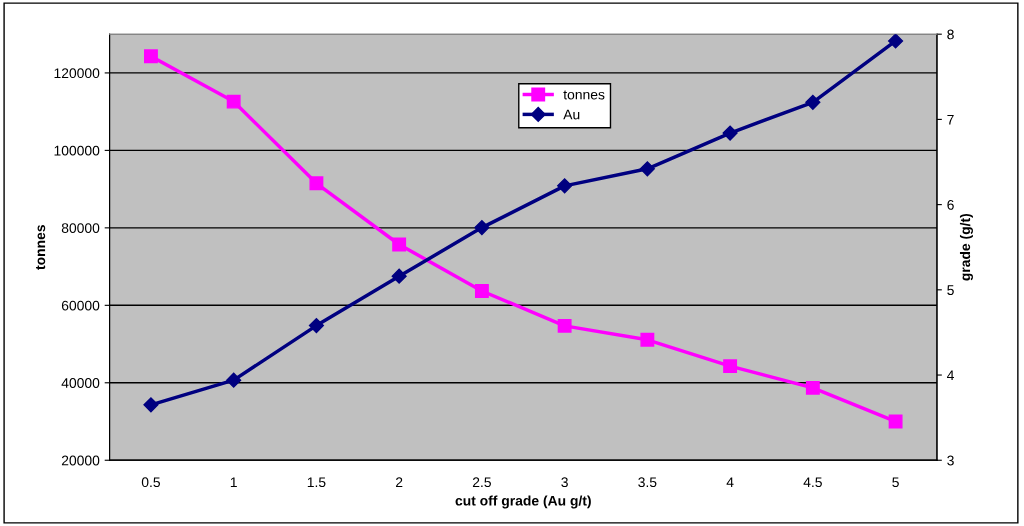 This screenshot has width=1024, height=526. What do you see at coordinates (77, 73) in the screenshot?
I see `y-tick-label: 120000` at bounding box center [77, 73].